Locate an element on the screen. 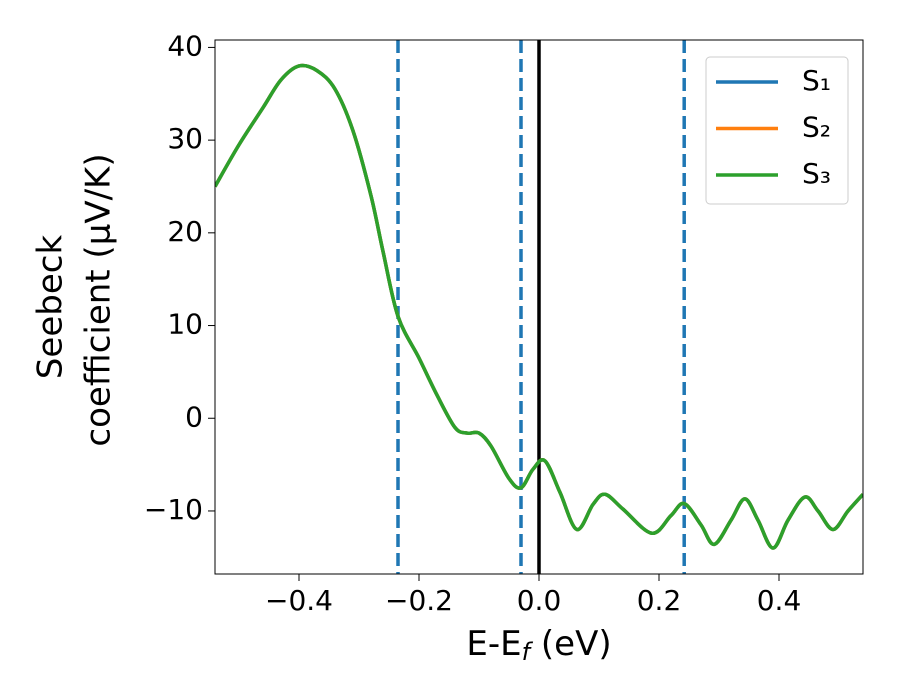 The image size is (900, 700). legend-box is located at coordinates (777, 130).